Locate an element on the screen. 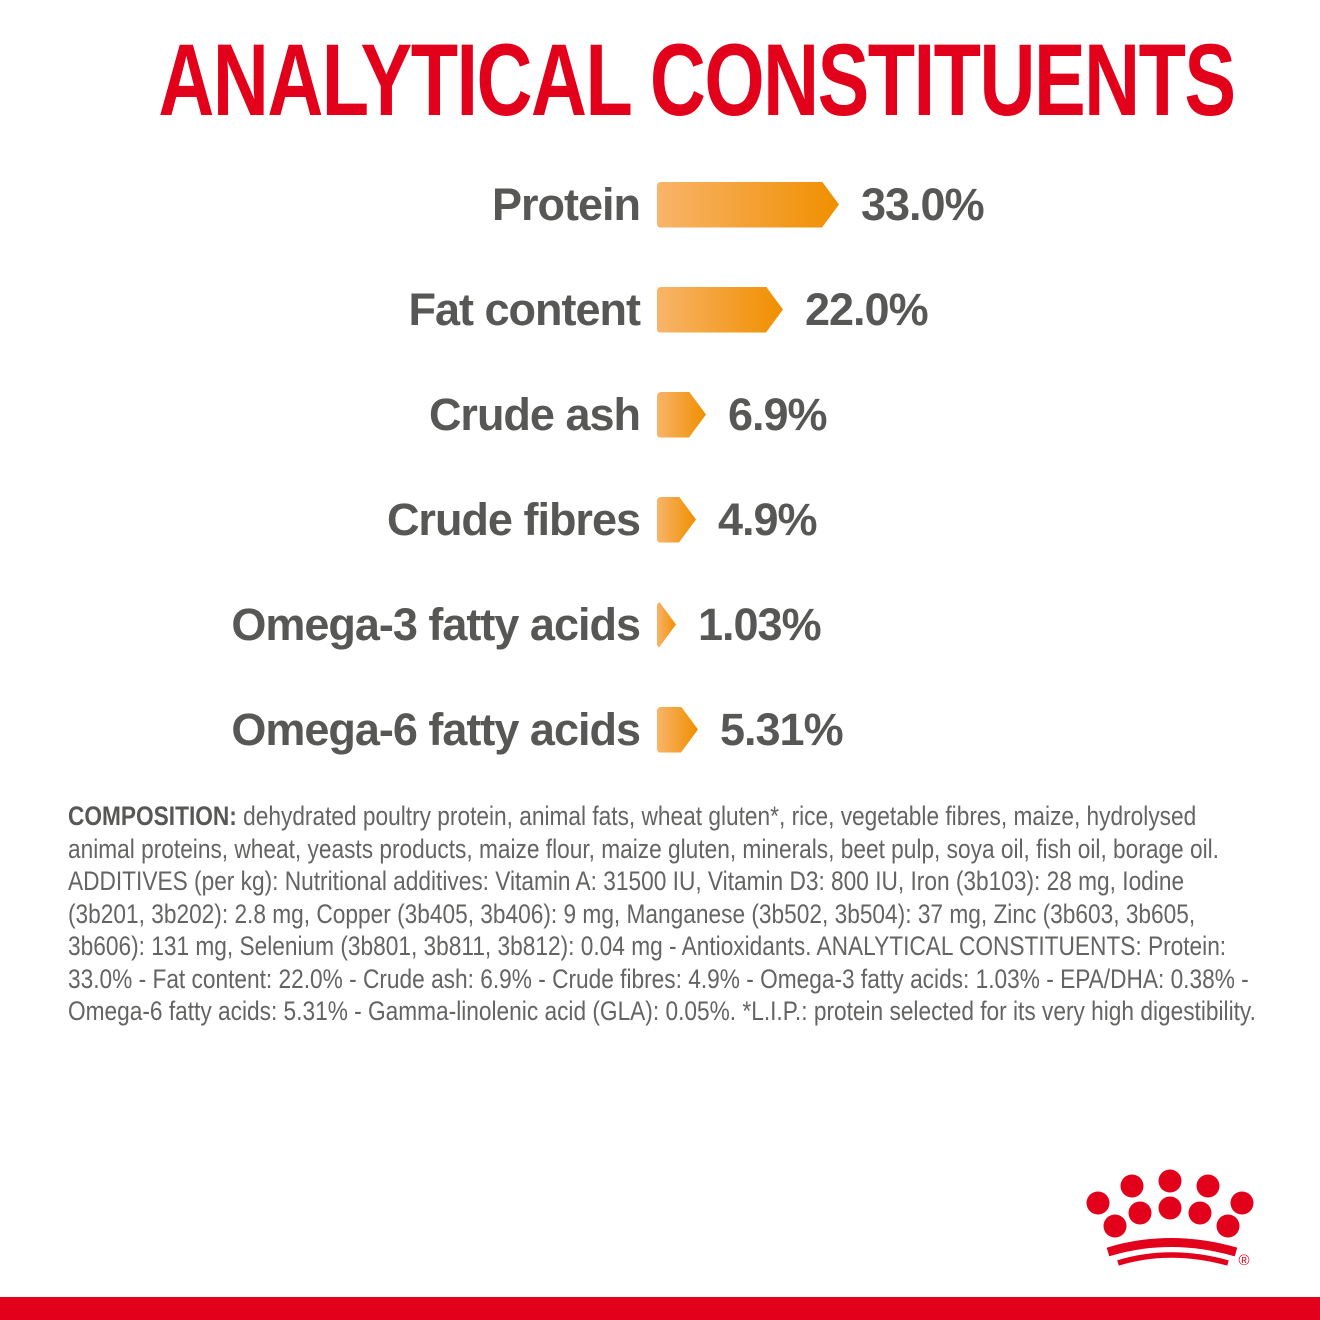  chart-row: Crude ash 6.9% is located at coordinates (660, 414).